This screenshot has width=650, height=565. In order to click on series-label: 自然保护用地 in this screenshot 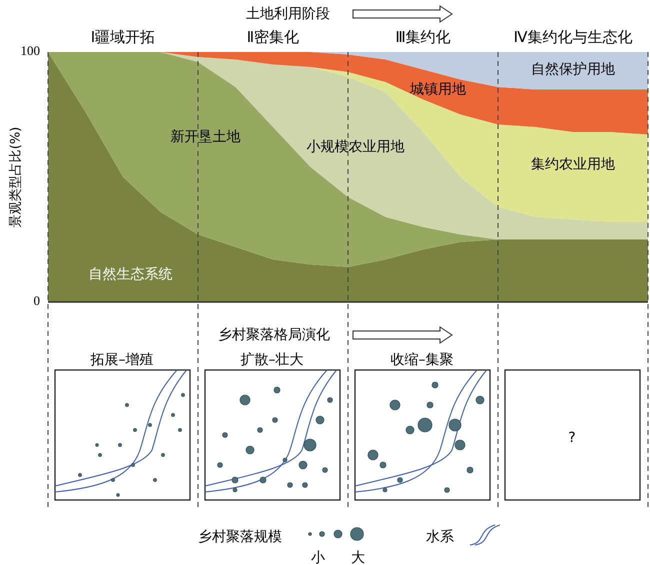, I will do `click(573, 69)`.